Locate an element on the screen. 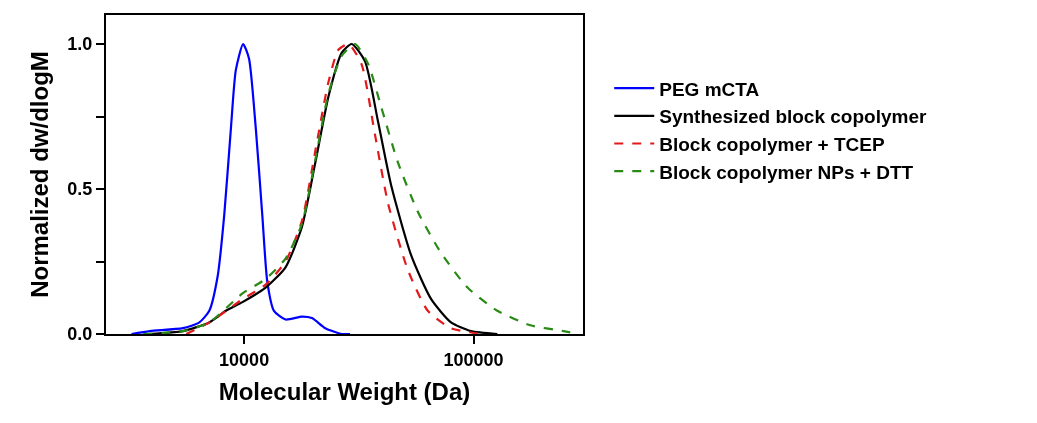 Image resolution: width=1037 pixels, height=423 pixels. legend-label: Synthesized block copolymer is located at coordinates (793, 117).